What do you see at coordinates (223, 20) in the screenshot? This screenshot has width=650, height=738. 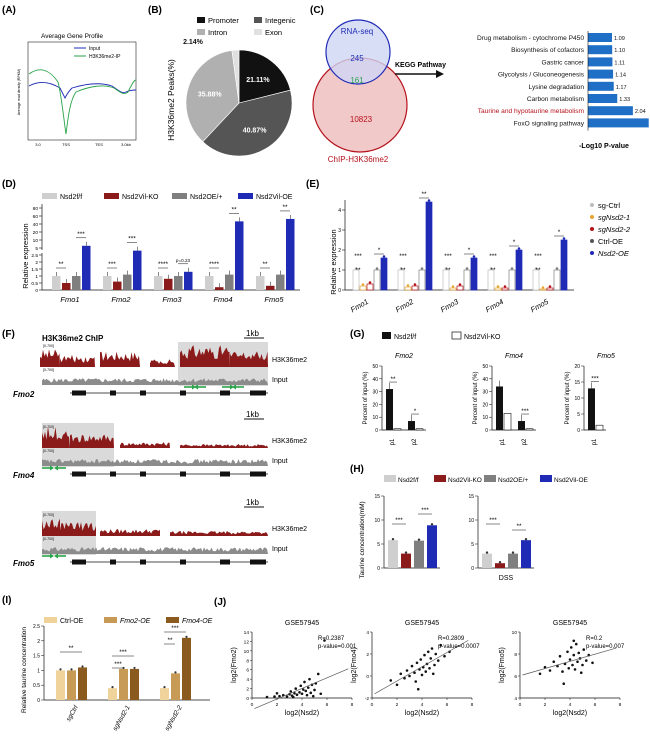 I see `legend-promoter: Promoter` at bounding box center [223, 20].